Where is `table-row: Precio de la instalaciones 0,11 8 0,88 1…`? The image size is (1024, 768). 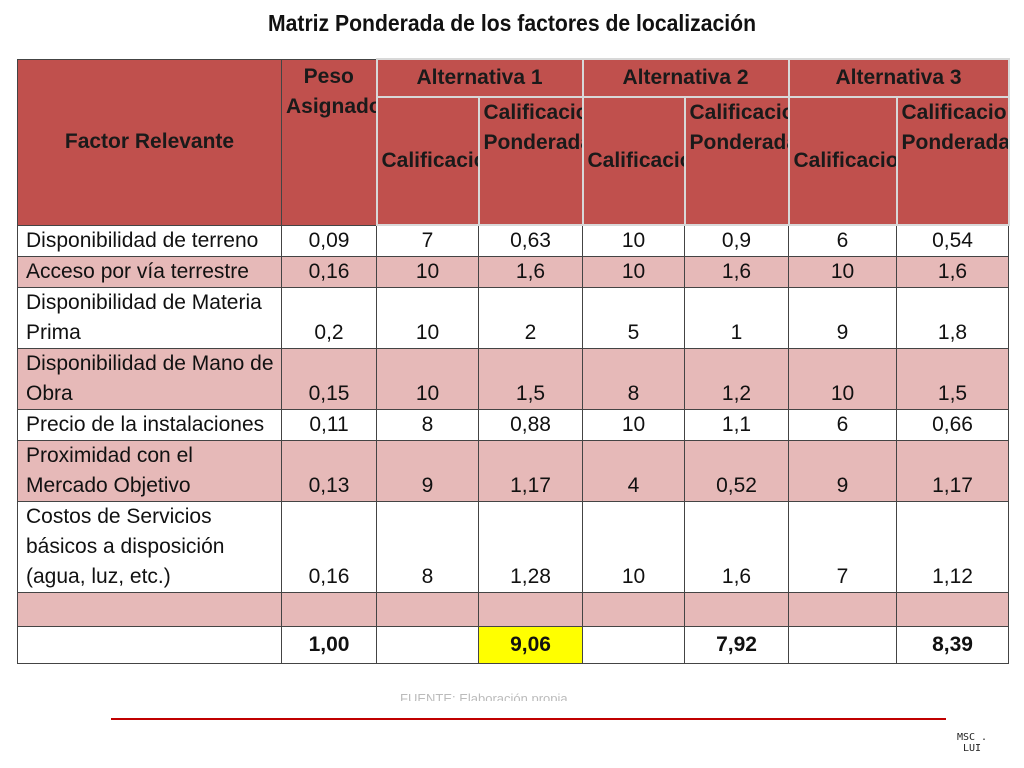
table-row: Precio de la instalaciones 0,11 8 0,88 1… is located at coordinates (513, 425).